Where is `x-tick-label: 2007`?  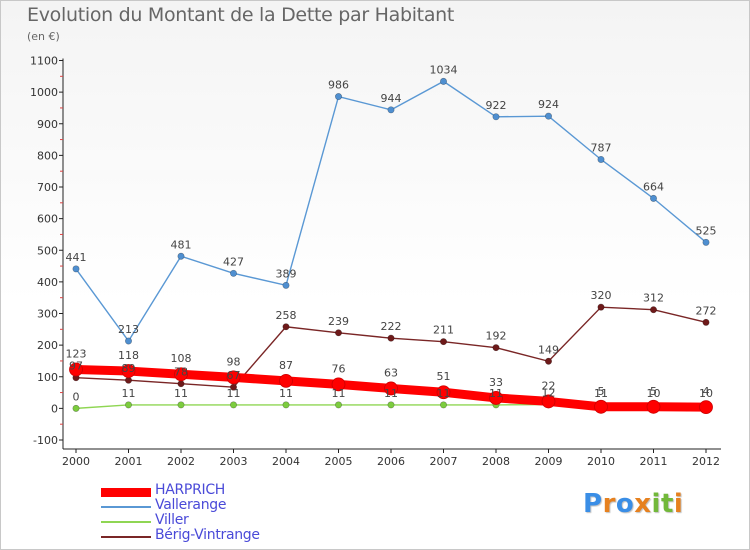 x-tick-label: 2007 is located at coordinates (444, 461).